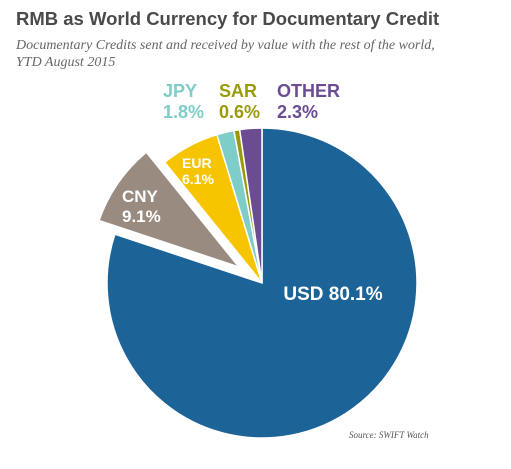 This screenshot has height=469, width=511. Describe the element at coordinates (239, 112) in the screenshot. I see `slice-value-sar: 0.6%` at that location.